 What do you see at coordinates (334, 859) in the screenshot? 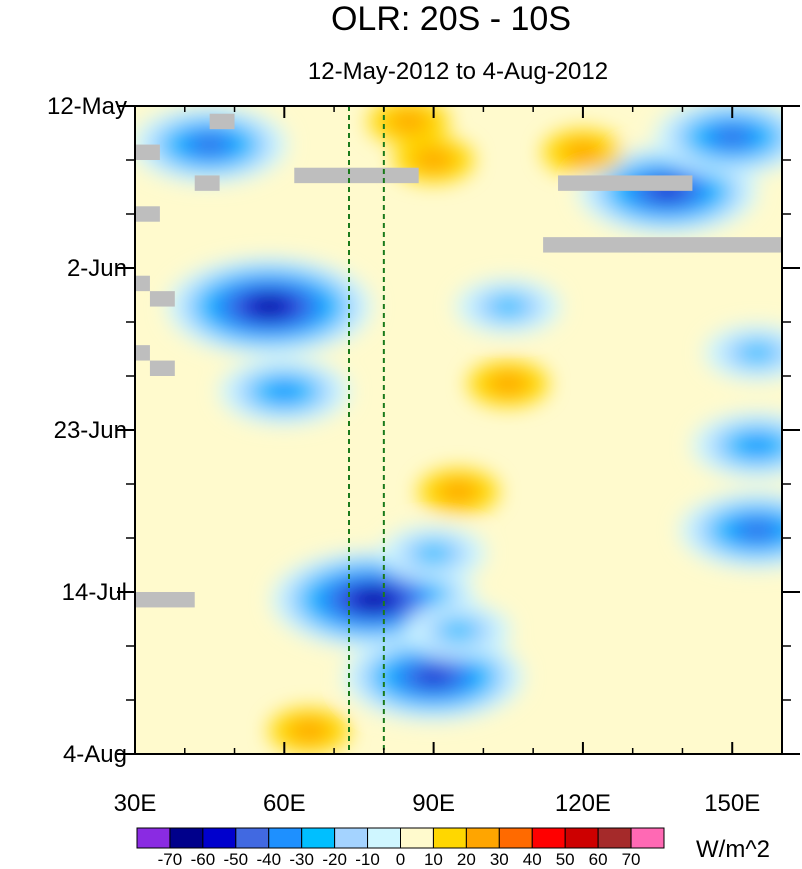
I see `colorbar-label: -20` at bounding box center [334, 859].